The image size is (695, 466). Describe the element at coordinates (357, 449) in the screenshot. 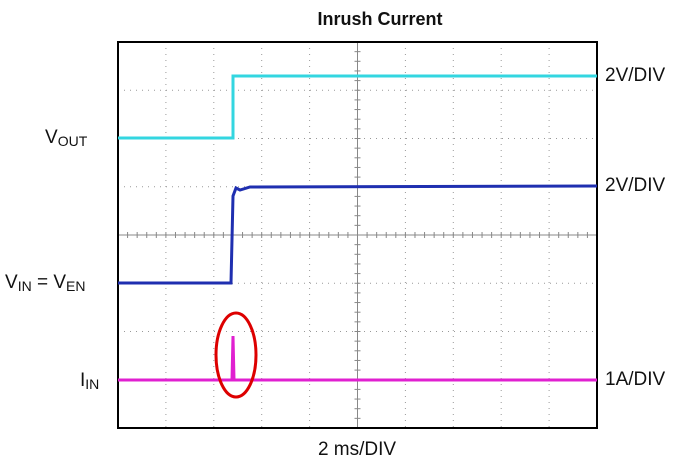

I see `time-scale: 2 ms/DIV` at that location.